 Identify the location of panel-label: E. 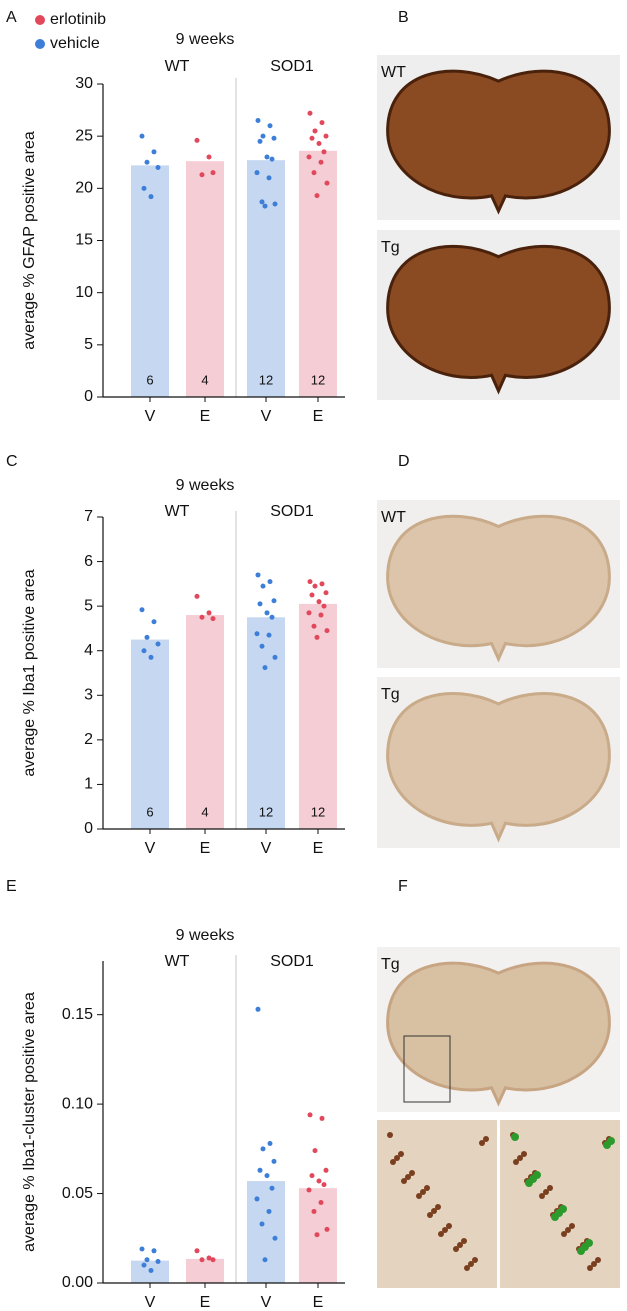
(11, 886).